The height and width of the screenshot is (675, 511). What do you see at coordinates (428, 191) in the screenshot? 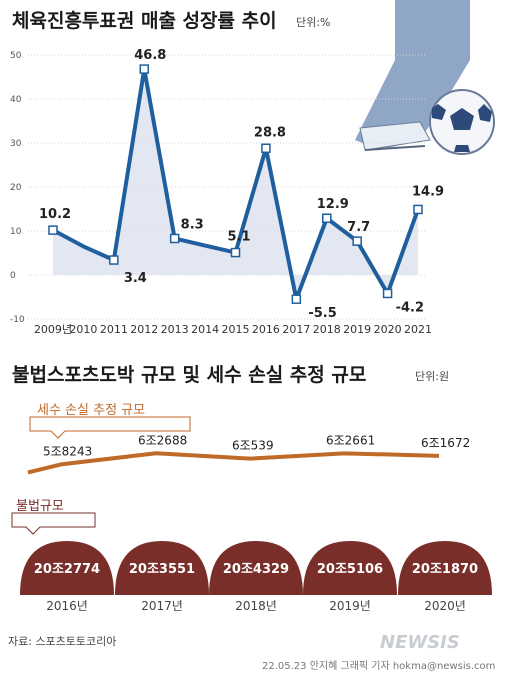
I see `chart1-data-label: 14.9` at bounding box center [428, 191].